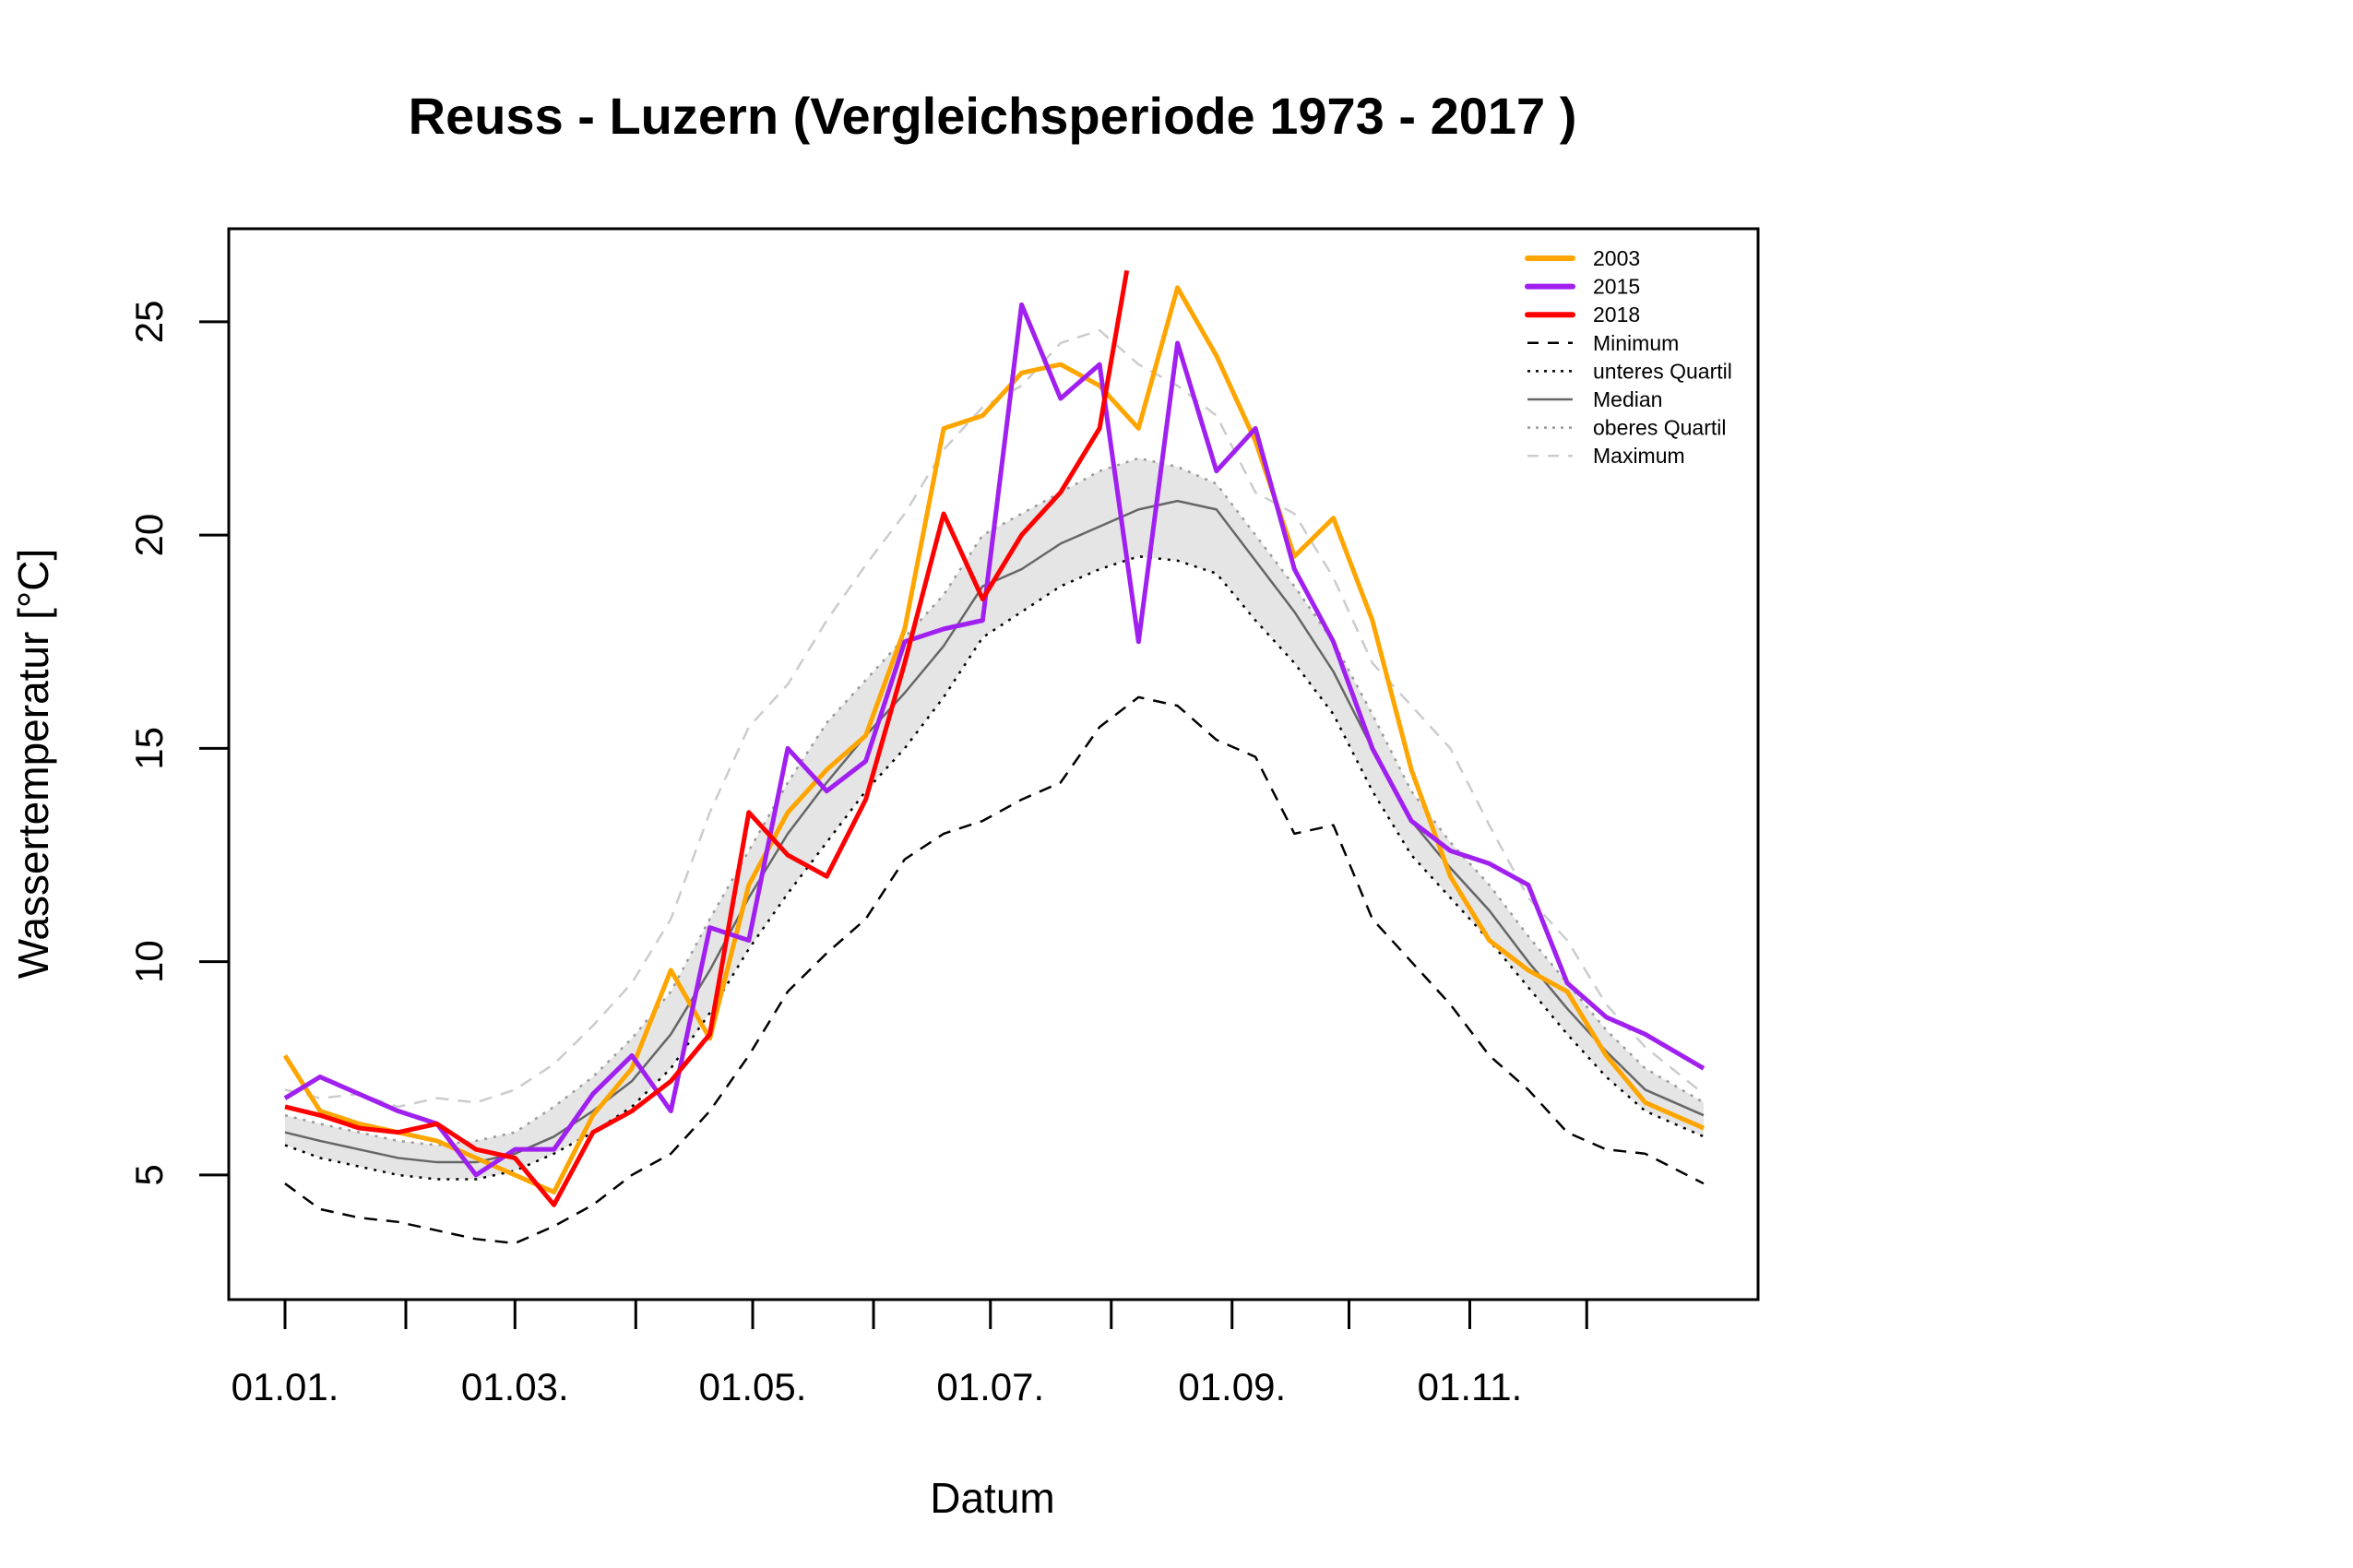 Image resolution: width=2353 pixels, height=1568 pixels. What do you see at coordinates (149, 1174) in the screenshot?
I see `y-tick-label: 5` at bounding box center [149, 1174].